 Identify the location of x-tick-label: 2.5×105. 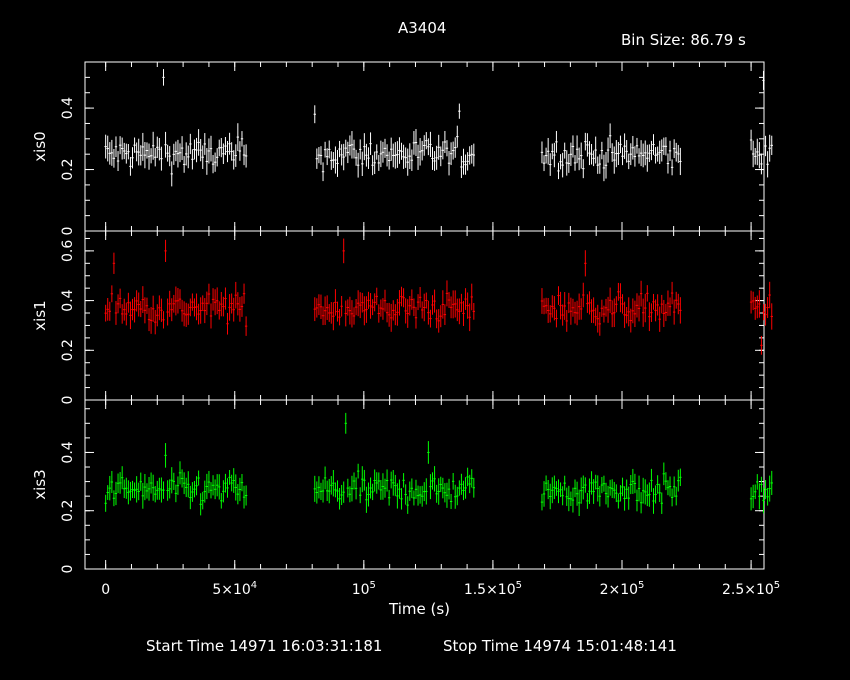
(751, 589).